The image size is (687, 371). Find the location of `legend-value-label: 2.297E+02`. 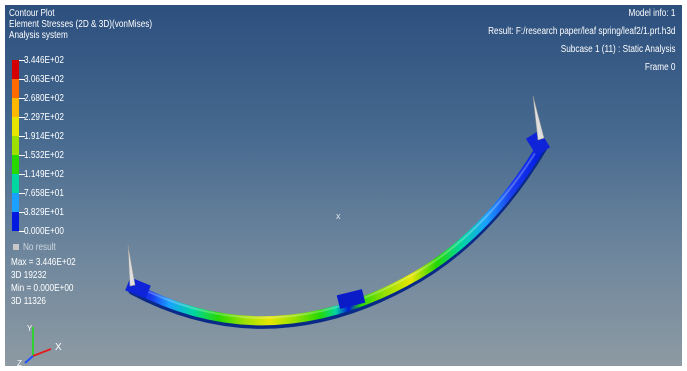

legend-value-label: 2.297E+02 is located at coordinates (44, 117).